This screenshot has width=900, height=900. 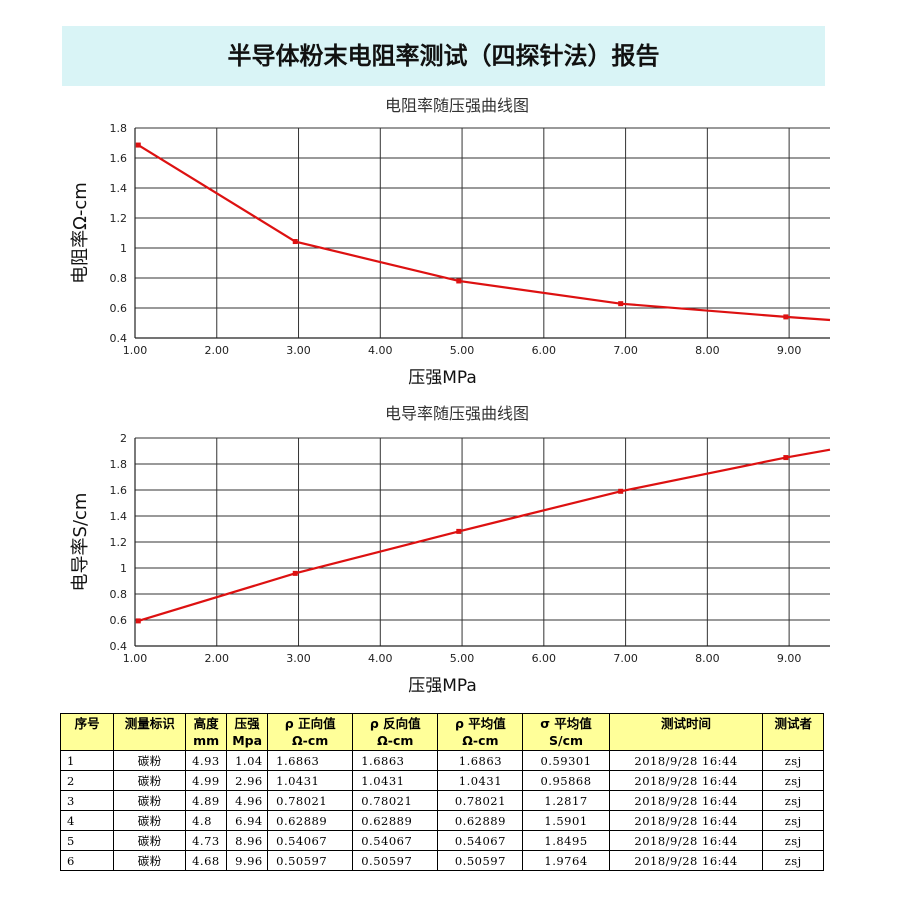 What do you see at coordinates (247, 760) in the screenshot?
I see `cell-p: 1.04` at bounding box center [247, 760].